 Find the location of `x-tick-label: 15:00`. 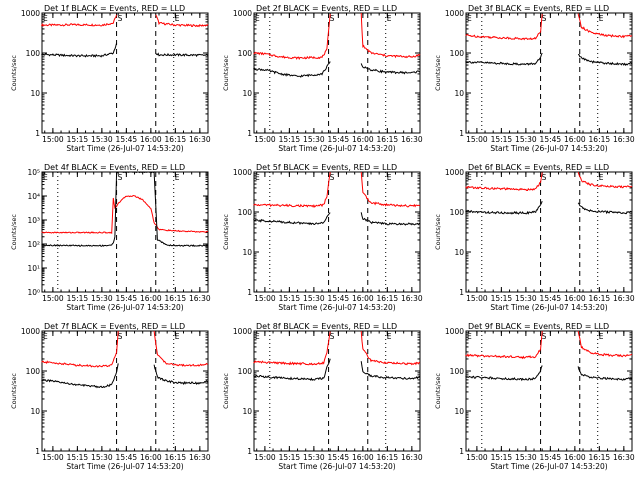

x-tick-label: 15:00 is located at coordinates (265, 139).